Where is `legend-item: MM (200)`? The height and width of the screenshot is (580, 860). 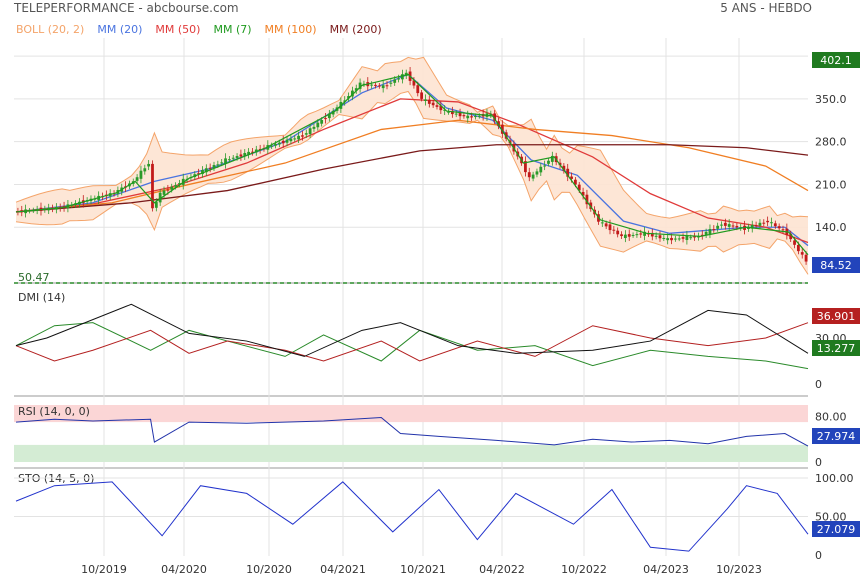
legend-item: MM (200) is located at coordinates (355, 29).